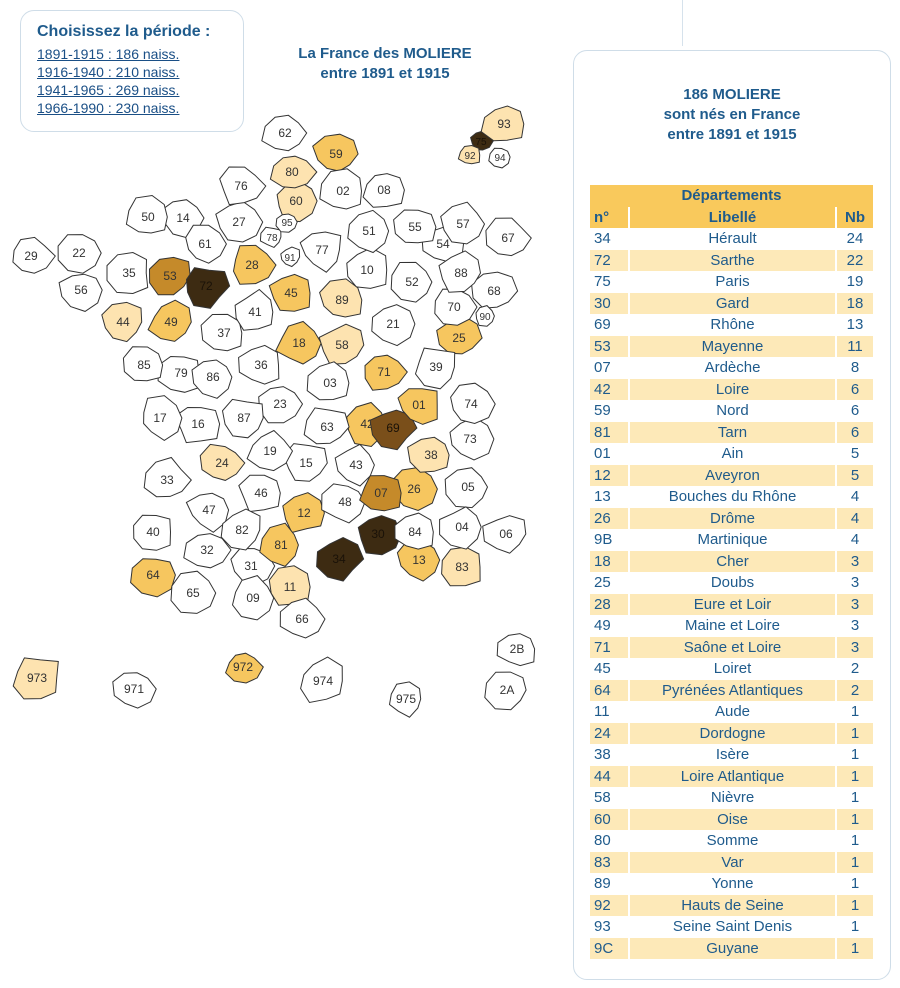 Image resolution: width=900 pixels, height=988 pixels. I want to click on cell-num: 42, so click(609, 389).